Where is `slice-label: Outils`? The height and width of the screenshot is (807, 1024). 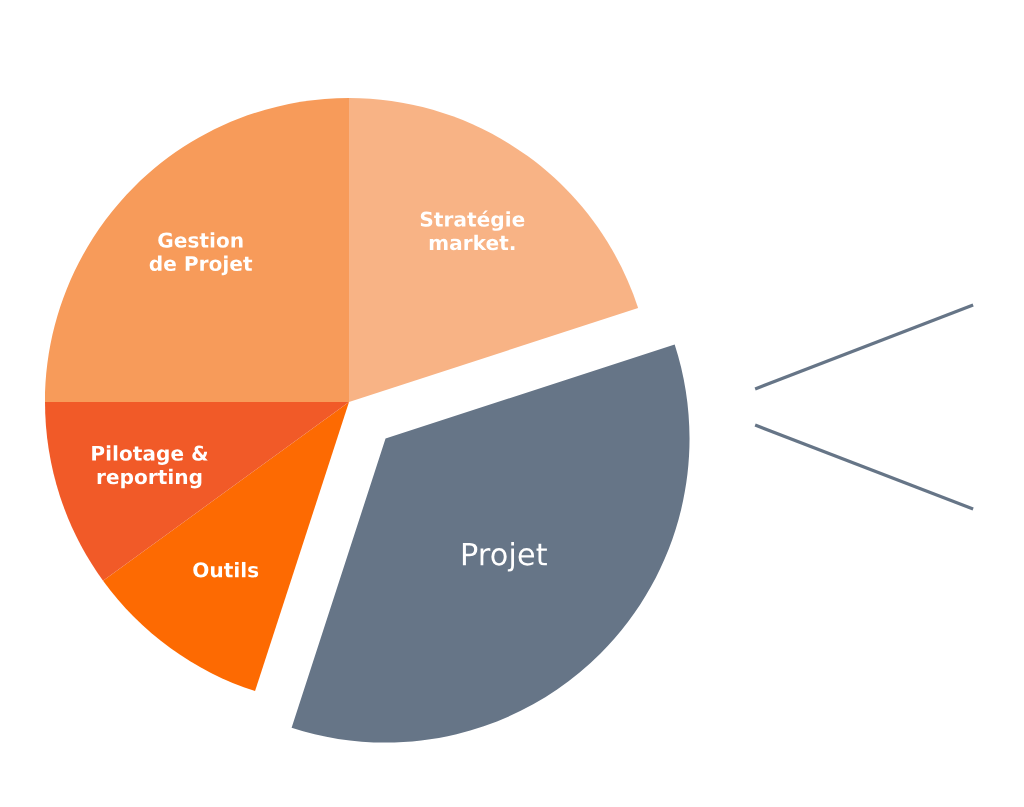 slice-label: Outils is located at coordinates (226, 569).